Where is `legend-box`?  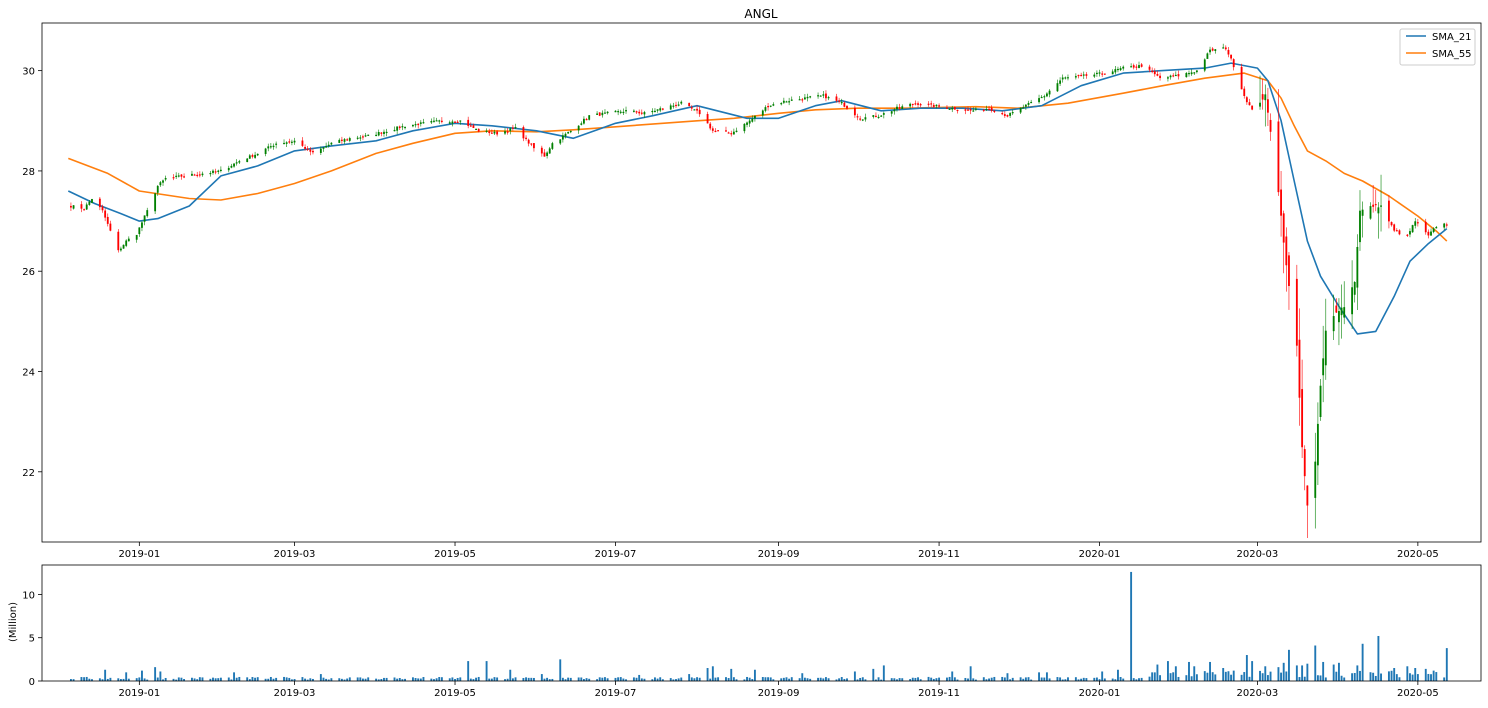
legend-box is located at coordinates (1437, 47).